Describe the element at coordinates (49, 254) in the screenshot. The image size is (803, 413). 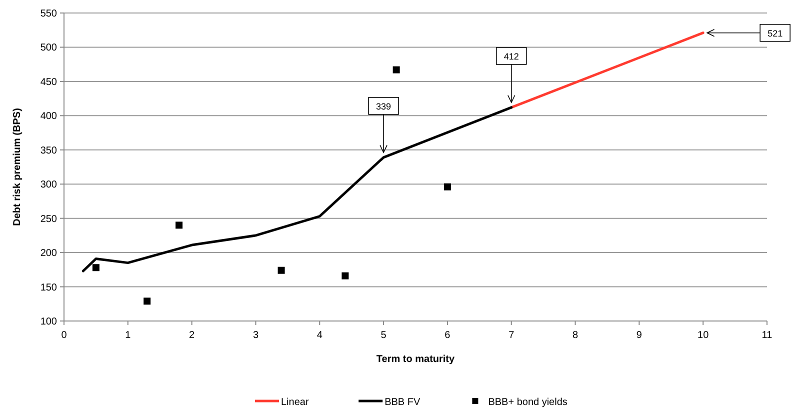
I see `y-tick-label: 200` at that location.